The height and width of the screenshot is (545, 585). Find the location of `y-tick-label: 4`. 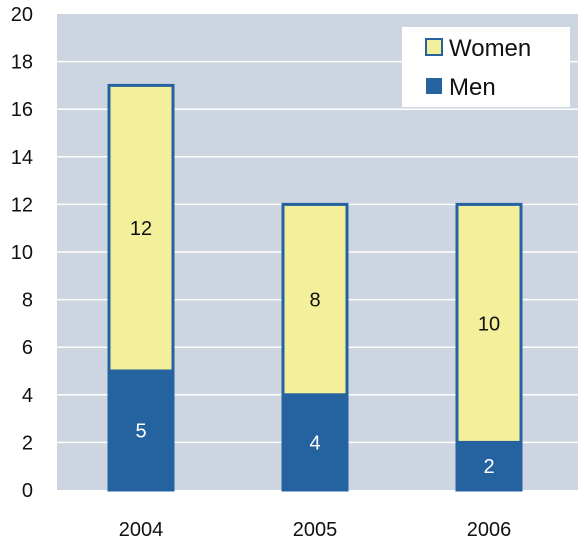

y-tick-label: 4 is located at coordinates (27, 396).